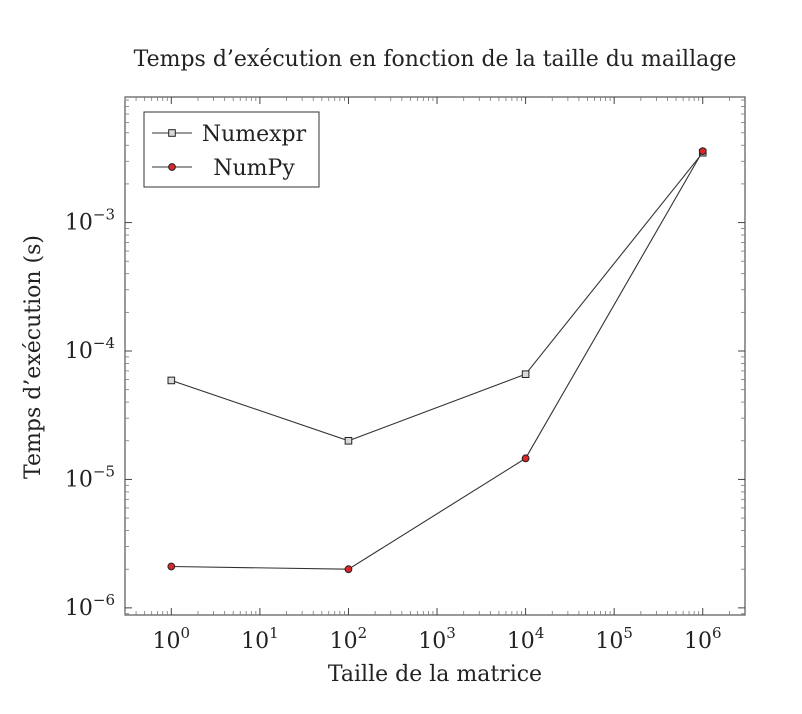 Image resolution: width=802 pixels, height=714 pixels. I want to click on x-tick-label: 10⁶, so click(703, 639).